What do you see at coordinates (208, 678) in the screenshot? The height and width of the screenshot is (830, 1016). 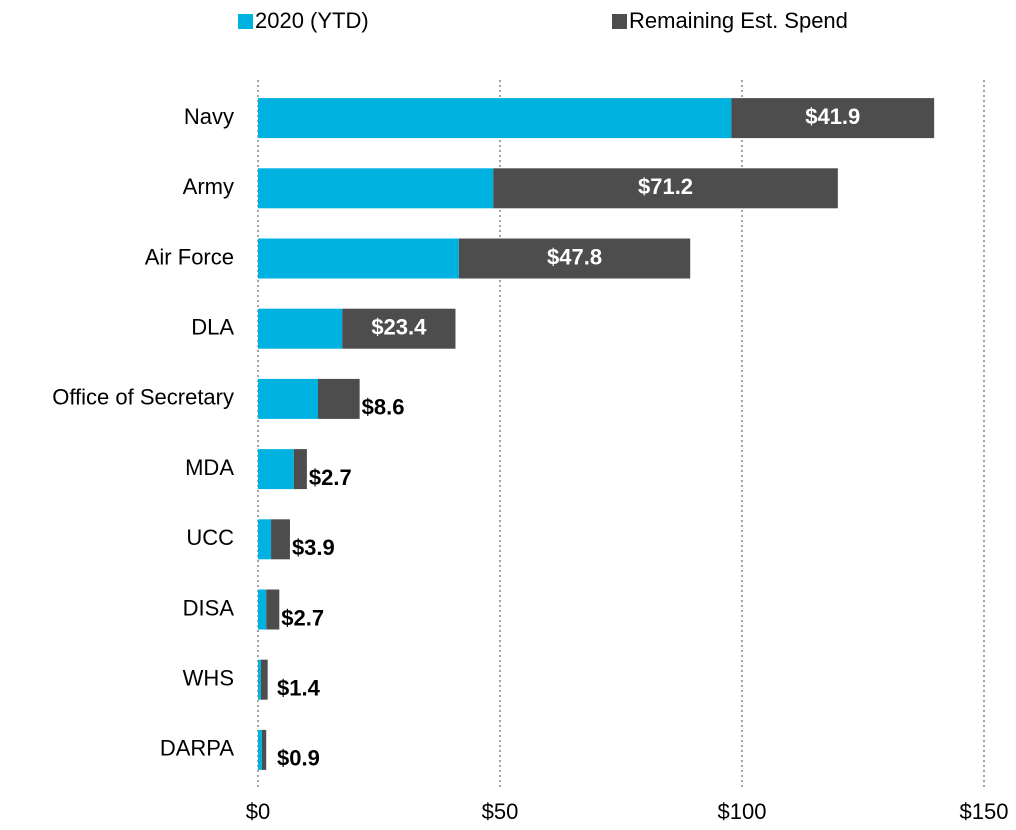 I see `y-tick-label: WHS` at bounding box center [208, 678].